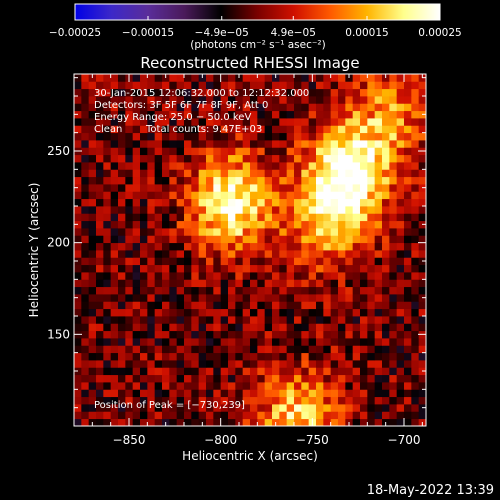  What do you see at coordinates (108, 129) in the screenshot?
I see `annotation-algorithm: Clean` at bounding box center [108, 129].